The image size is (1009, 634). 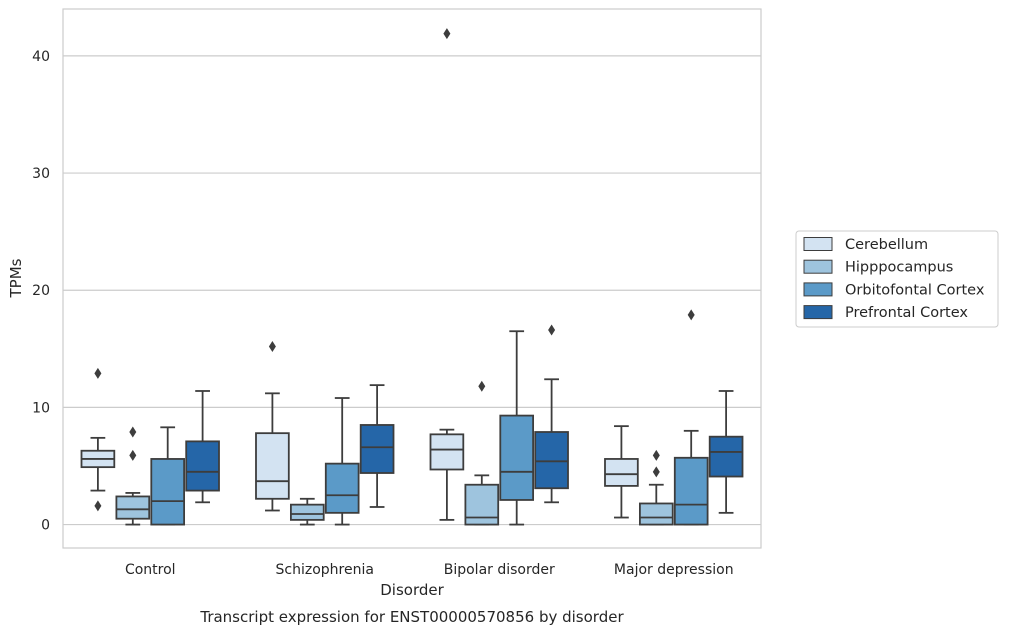 I want to click on y-axis-label: TPMs, so click(x=16, y=278).